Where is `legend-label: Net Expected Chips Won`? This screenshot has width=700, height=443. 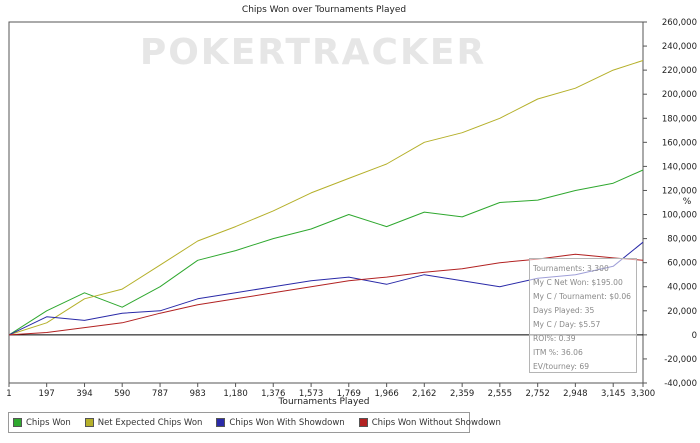
legend-label: Net Expected Chips Won is located at coordinates (150, 422).